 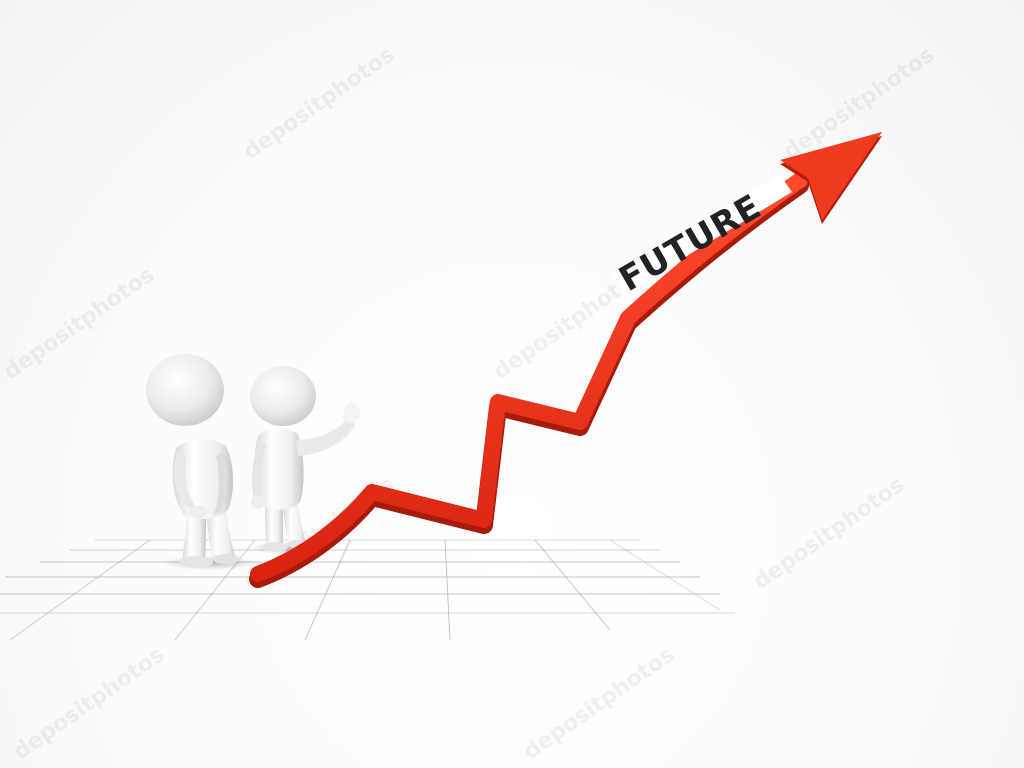 I want to click on left-person-figure, so click(x=193, y=461).